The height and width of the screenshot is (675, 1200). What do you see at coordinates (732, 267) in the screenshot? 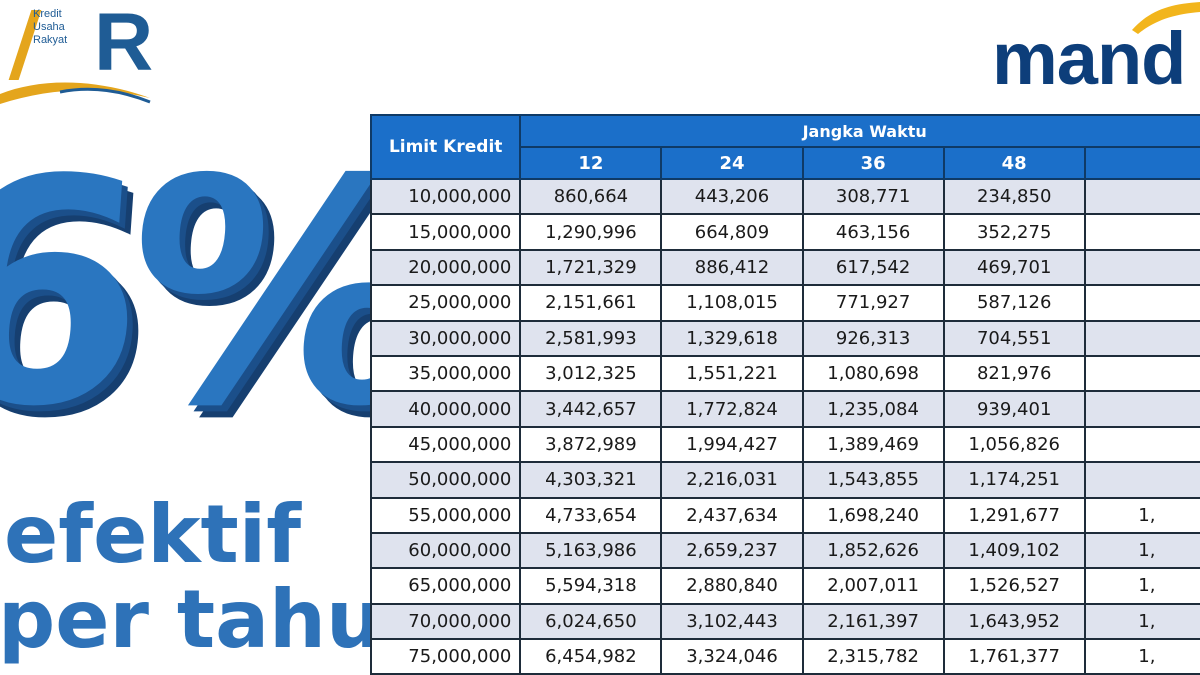
I see `installment-cell: 886,412` at bounding box center [732, 267].